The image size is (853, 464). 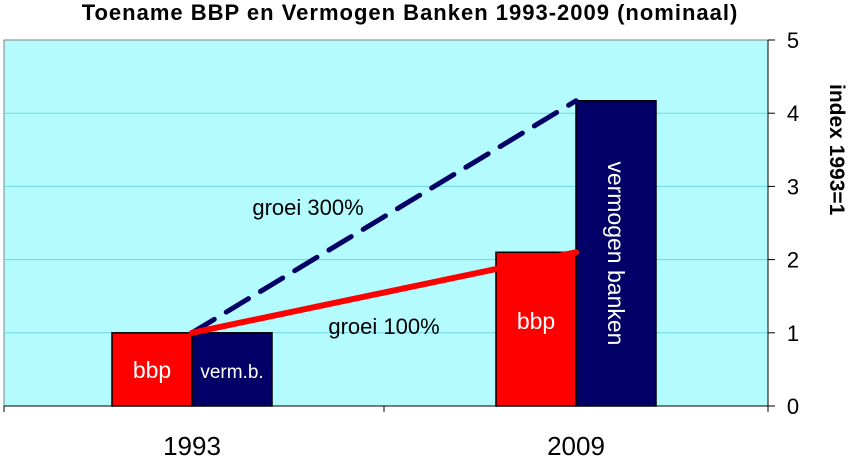 What do you see at coordinates (576, 446) in the screenshot?
I see `x-tick-label: 2009` at bounding box center [576, 446].